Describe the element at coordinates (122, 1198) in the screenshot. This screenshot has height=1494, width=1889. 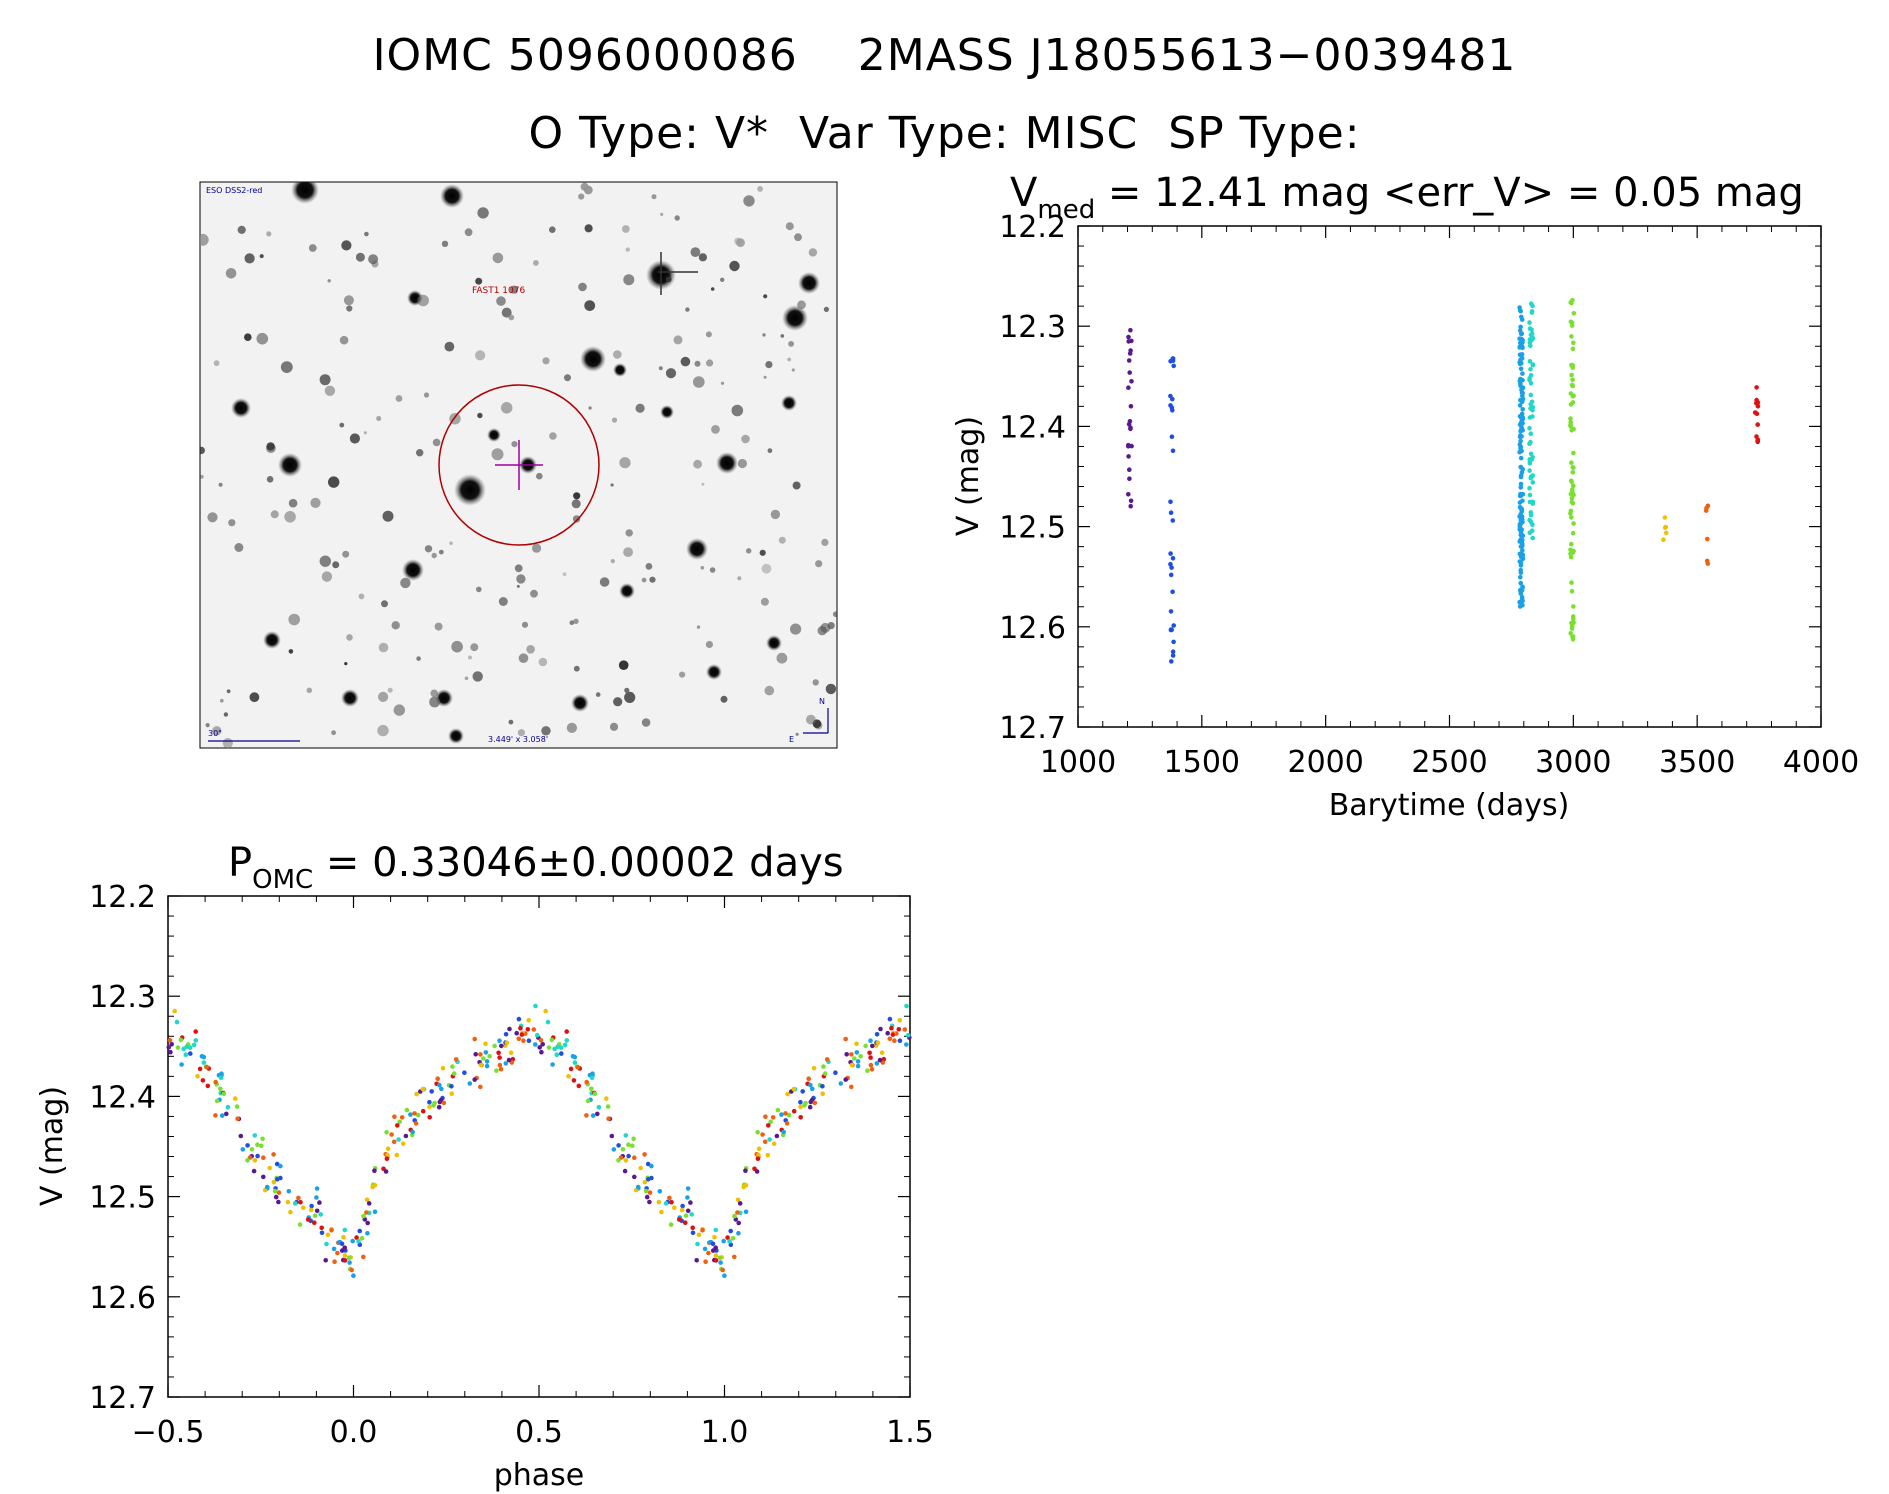
I see `y-tick-label: 12.5` at that location.